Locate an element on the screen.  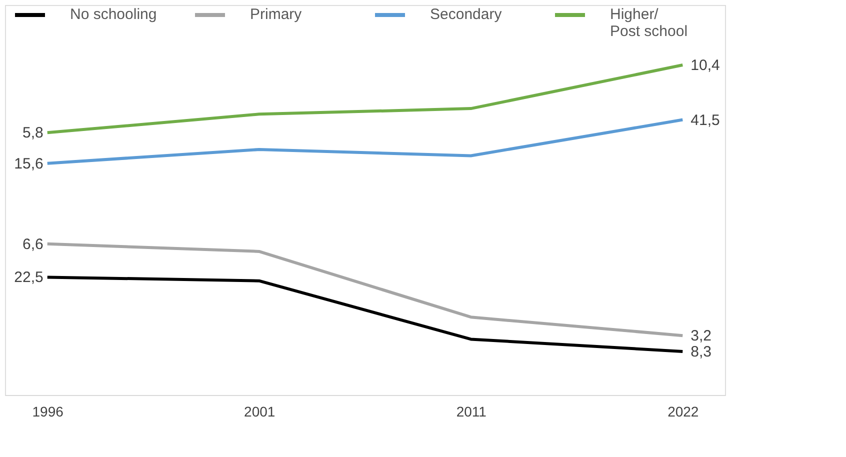
annotation: 6,6 is located at coordinates (33, 244).